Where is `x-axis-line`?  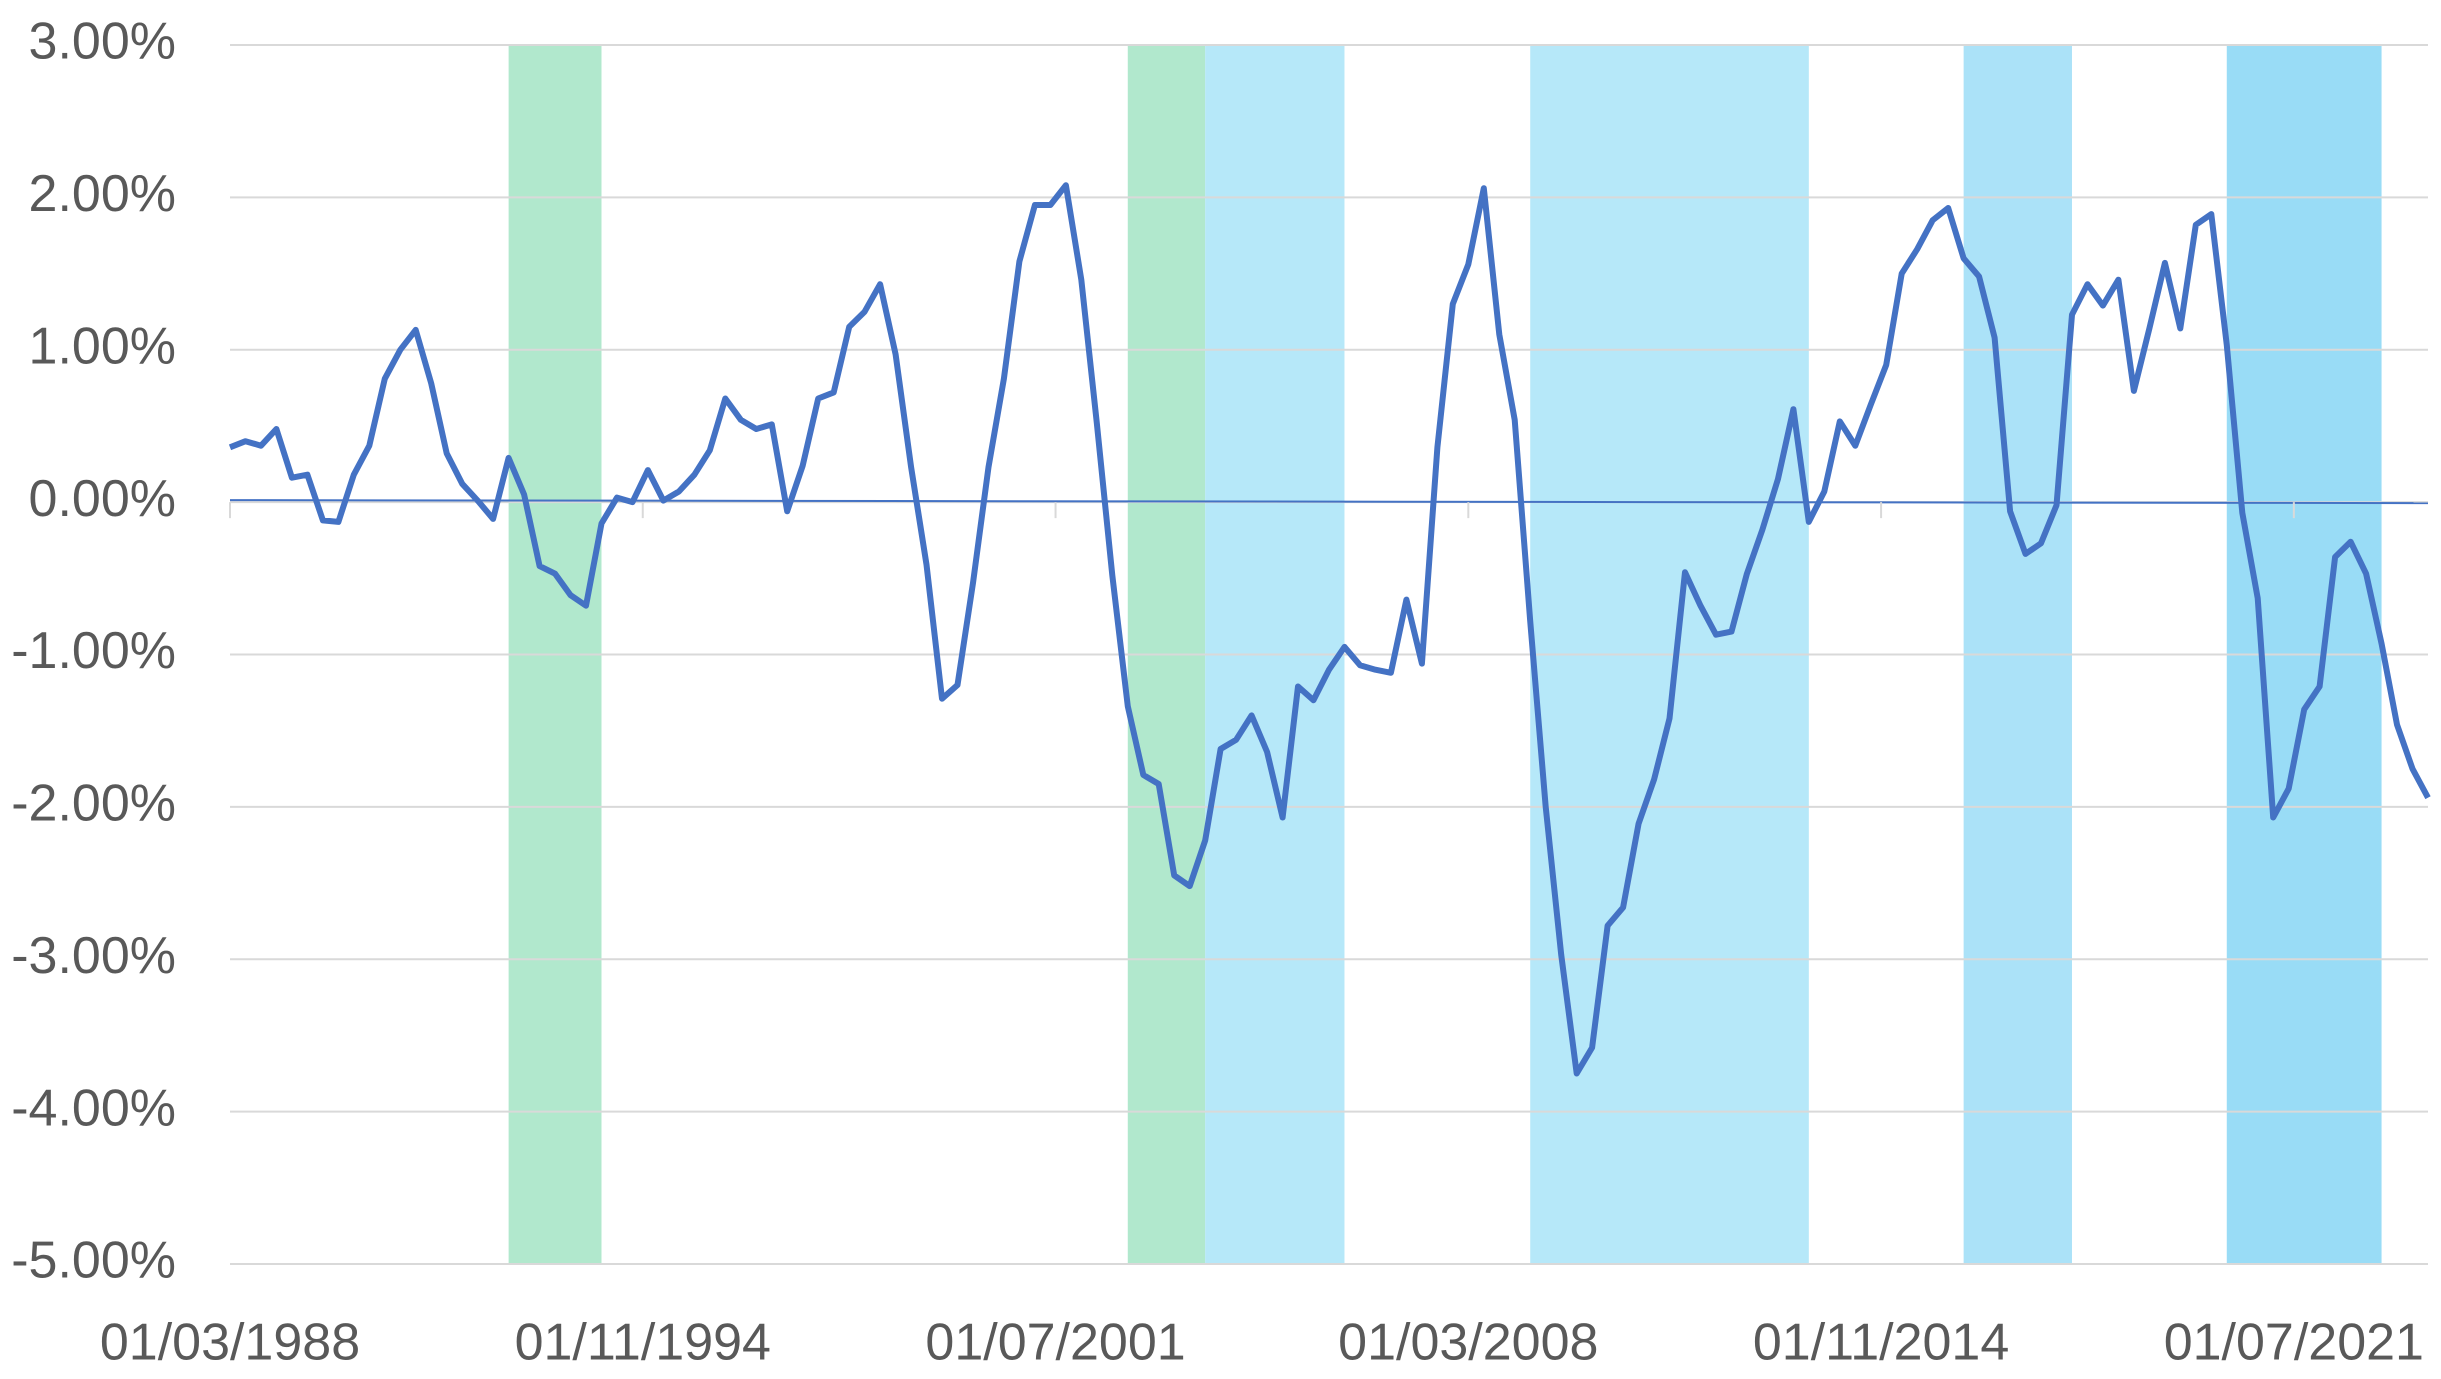
x-axis-line is located at coordinates (1329, 502).